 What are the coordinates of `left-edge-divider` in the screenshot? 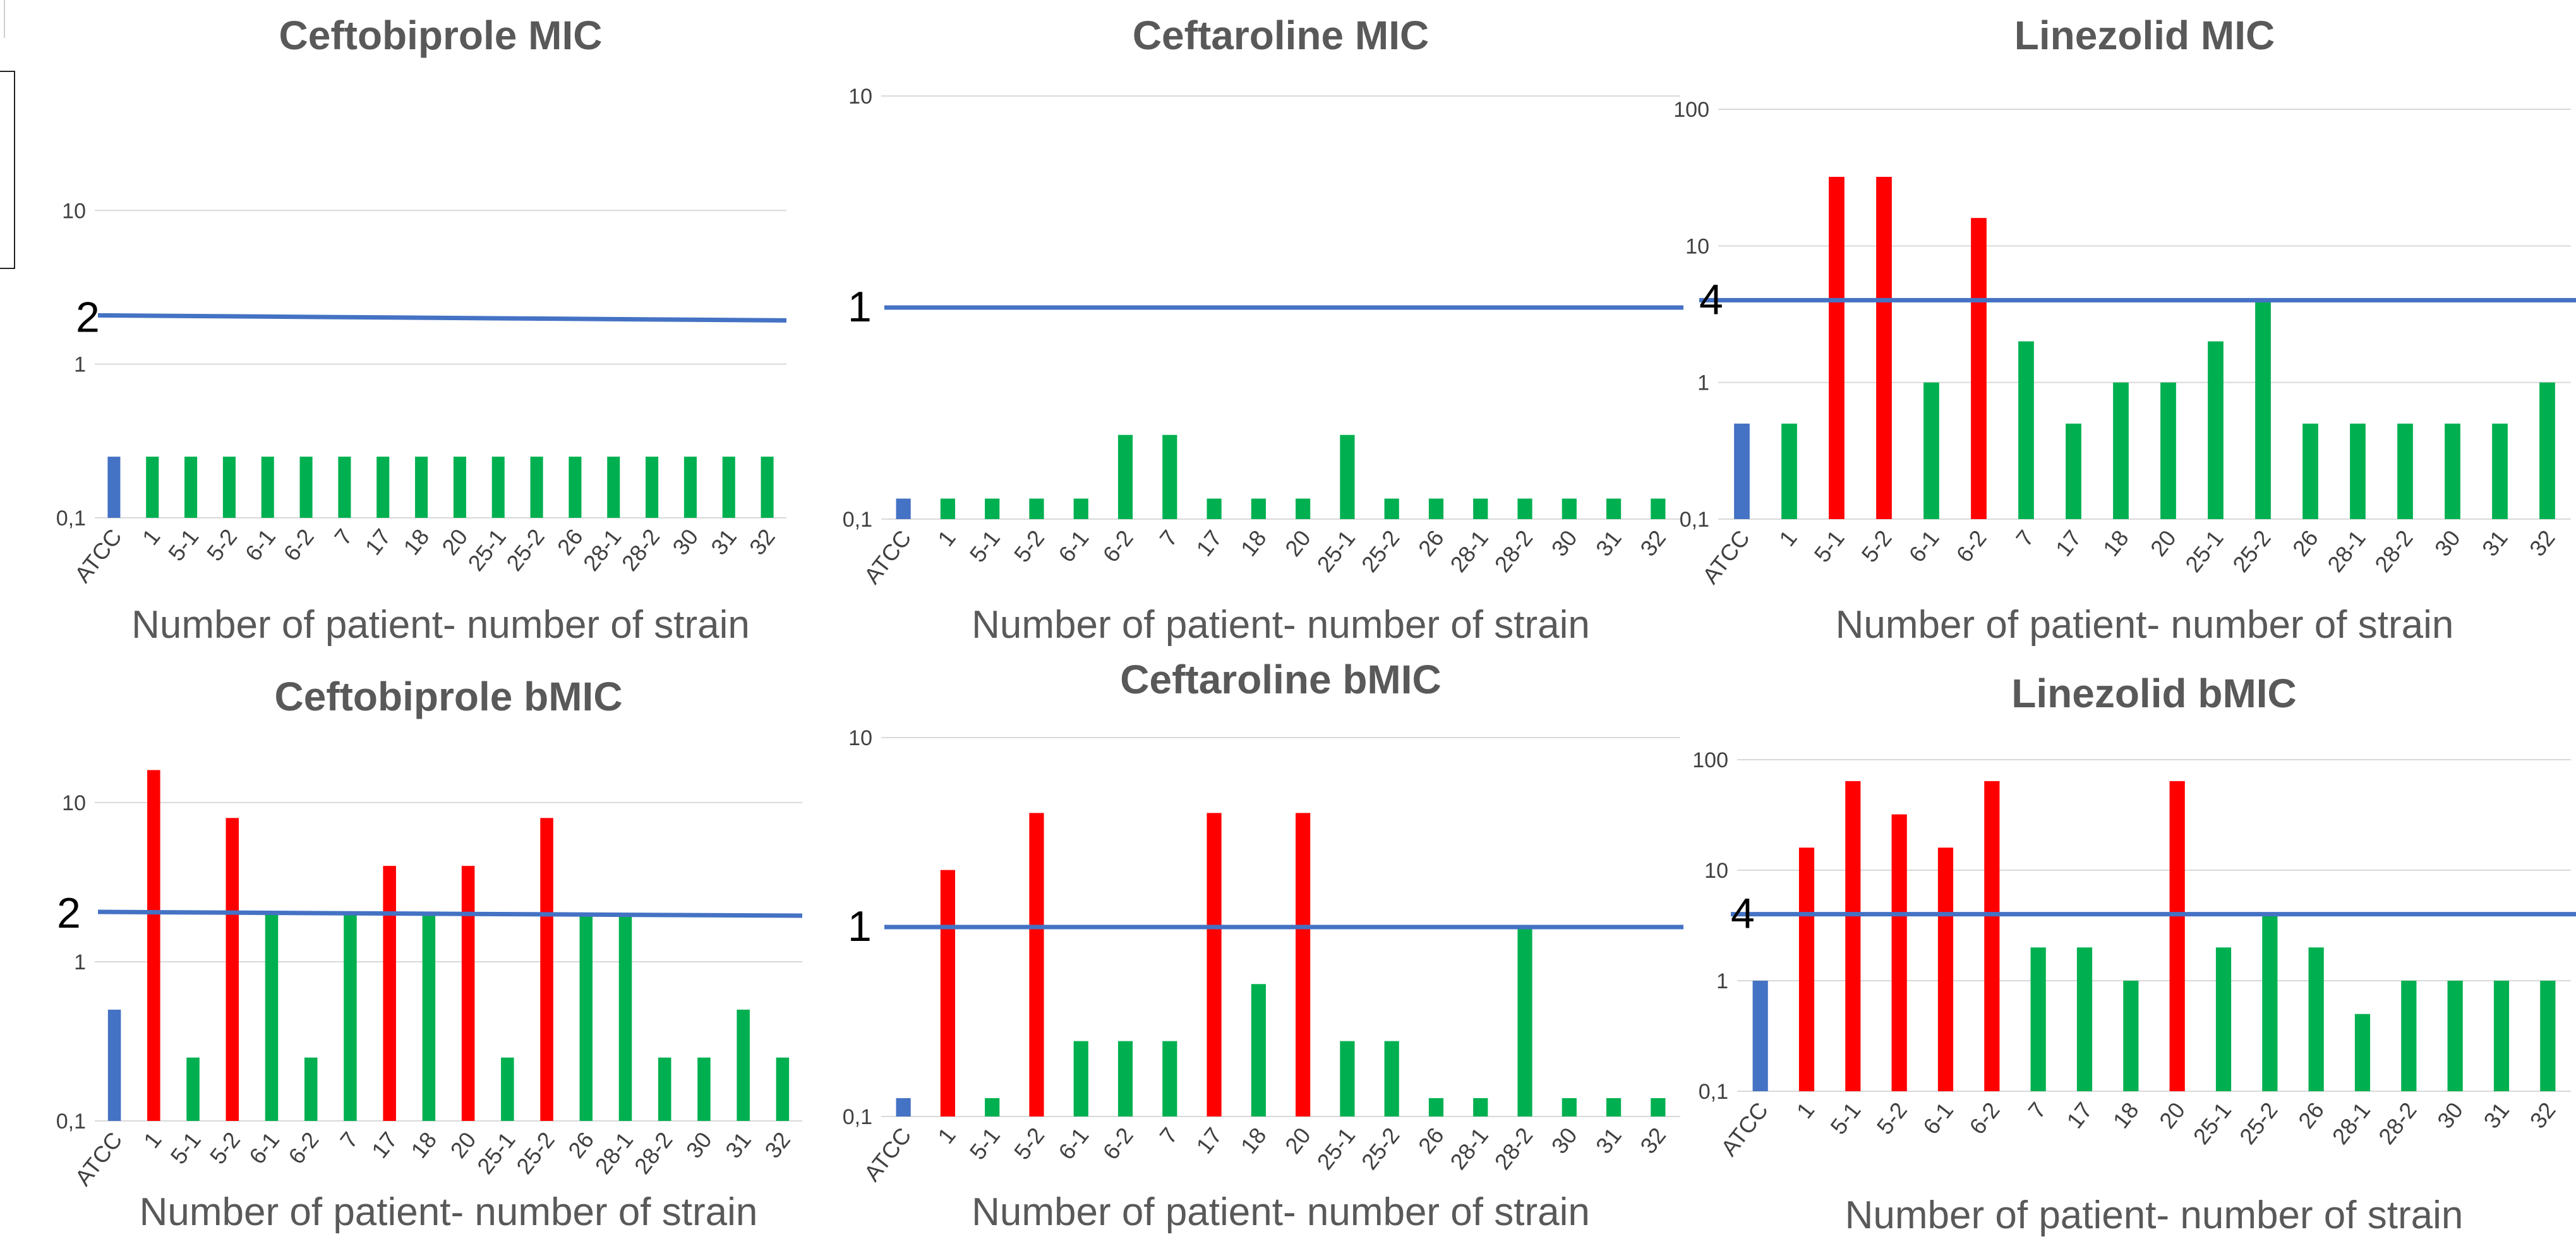 It's located at (2, 19).